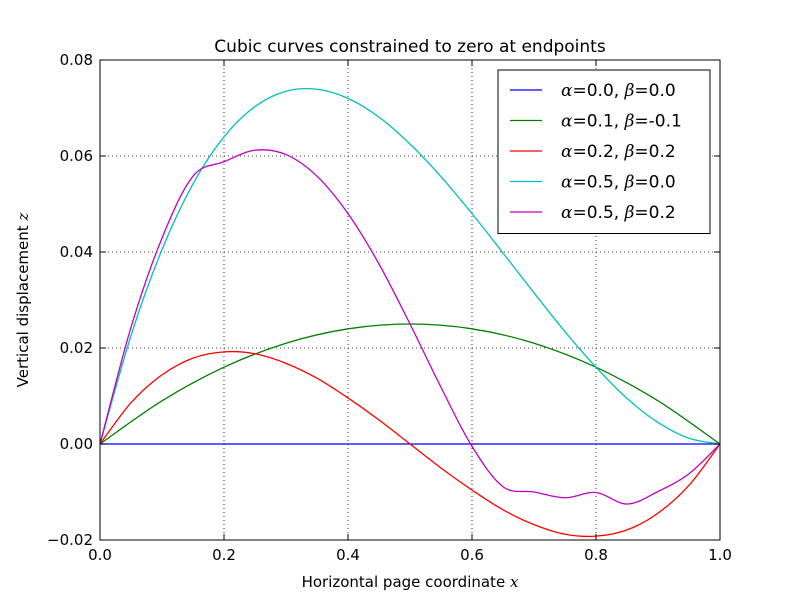  Describe the element at coordinates (596, 555) in the screenshot. I see `x-tick-label: 0.8` at that location.